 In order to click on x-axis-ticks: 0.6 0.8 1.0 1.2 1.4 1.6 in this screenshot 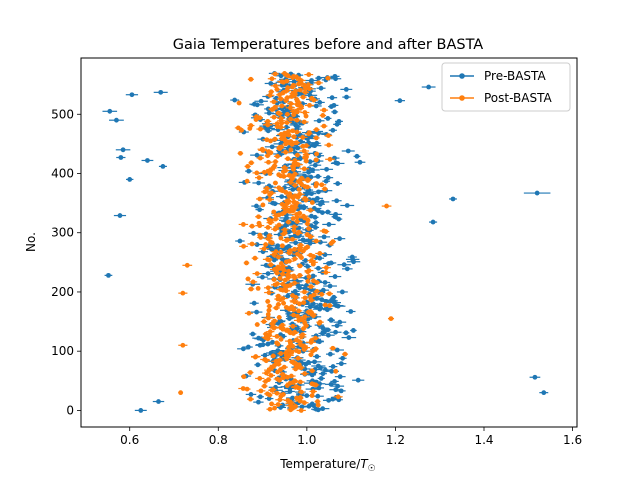, I will do `click(351, 437)`.